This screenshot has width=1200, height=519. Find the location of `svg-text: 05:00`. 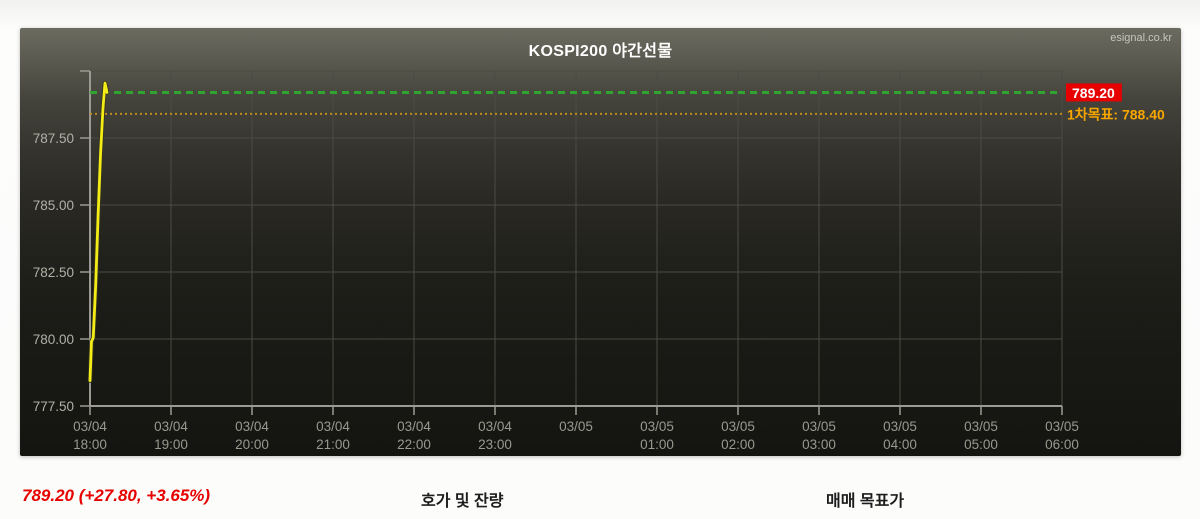

svg-text: 05:00 is located at coordinates (981, 444).